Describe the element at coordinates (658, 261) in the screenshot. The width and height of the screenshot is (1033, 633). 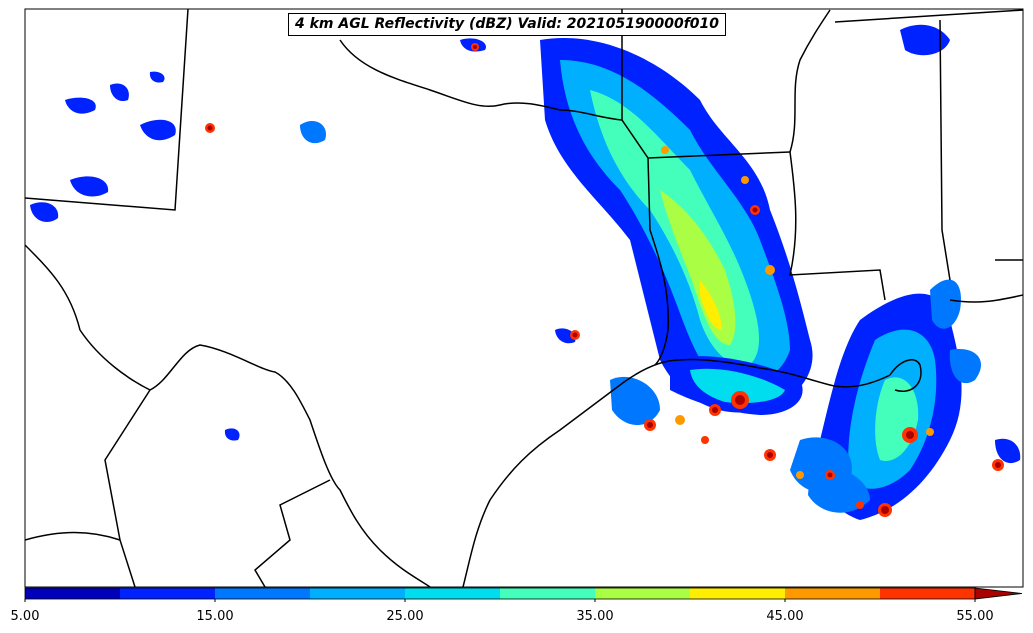
I see `texas-louisiana-border` at that location.